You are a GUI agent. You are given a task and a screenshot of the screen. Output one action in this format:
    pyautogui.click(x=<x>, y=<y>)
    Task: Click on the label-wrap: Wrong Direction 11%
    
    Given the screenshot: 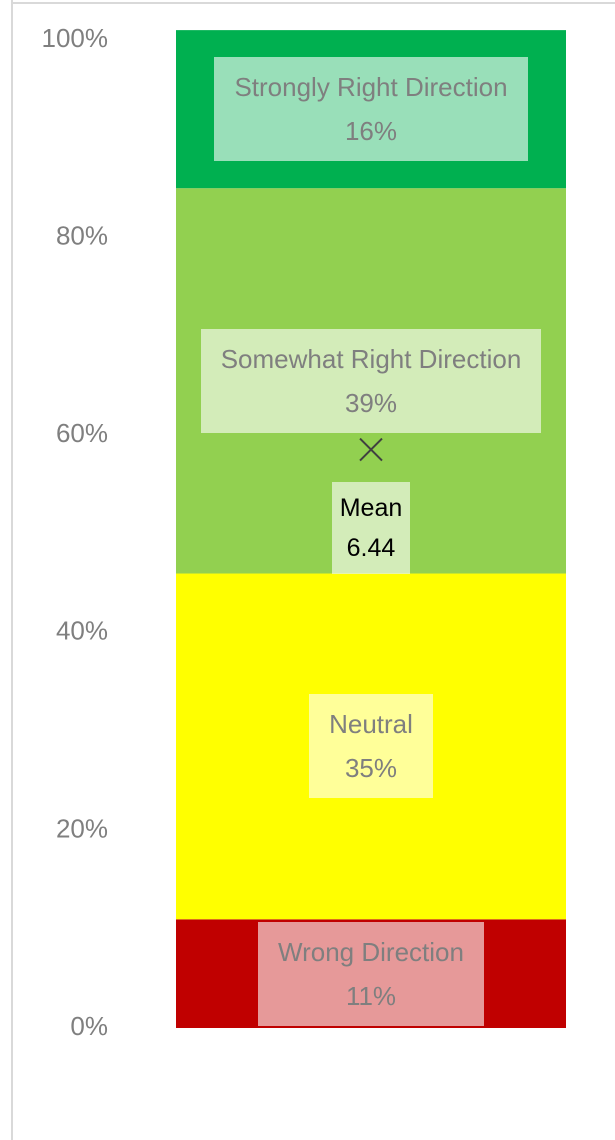 What is the action you would take?
    pyautogui.click(x=371, y=973)
    